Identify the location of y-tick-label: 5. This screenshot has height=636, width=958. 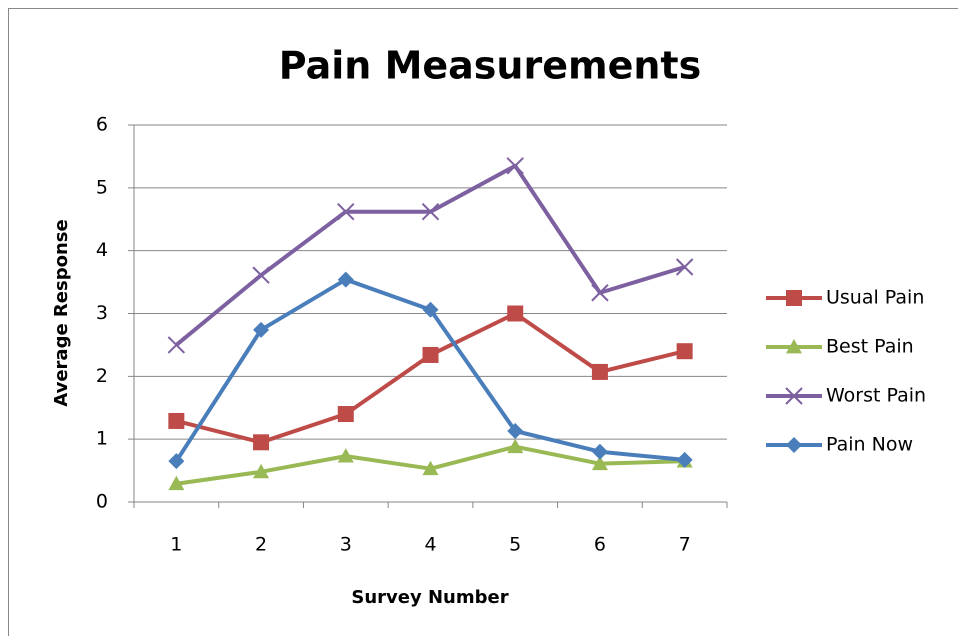
(102, 187).